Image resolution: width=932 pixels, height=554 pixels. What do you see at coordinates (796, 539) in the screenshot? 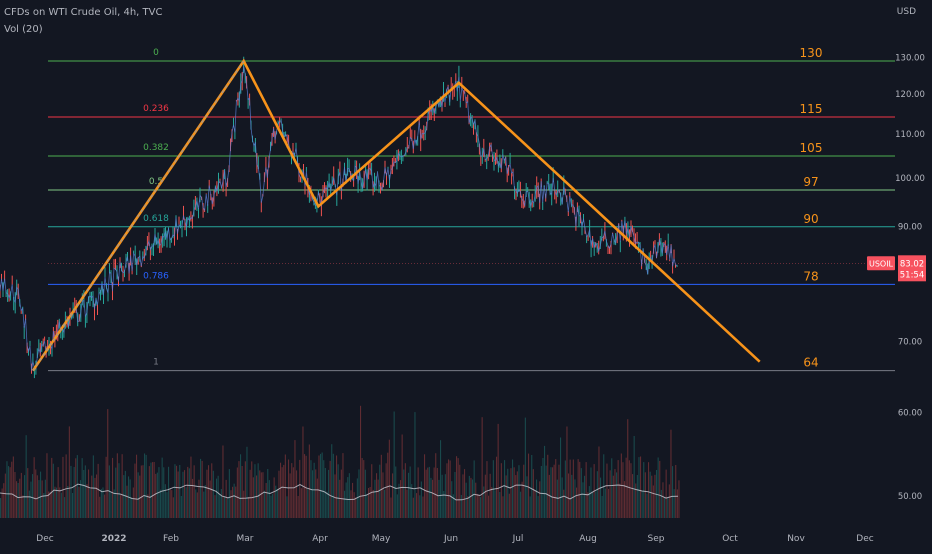
I see `time-tick-label: Nov` at bounding box center [796, 539].